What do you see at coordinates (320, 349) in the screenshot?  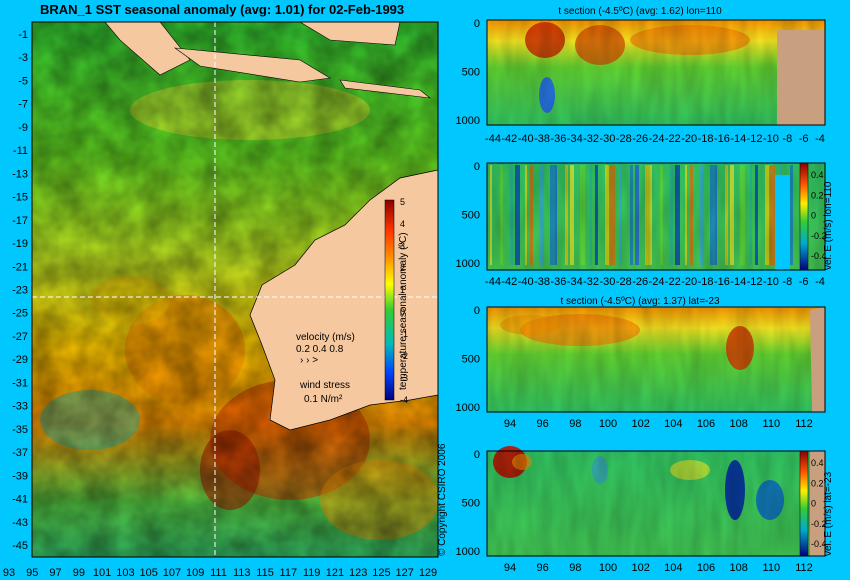 I see `velocity-values: 0.2 0.4 0.8` at bounding box center [320, 349].